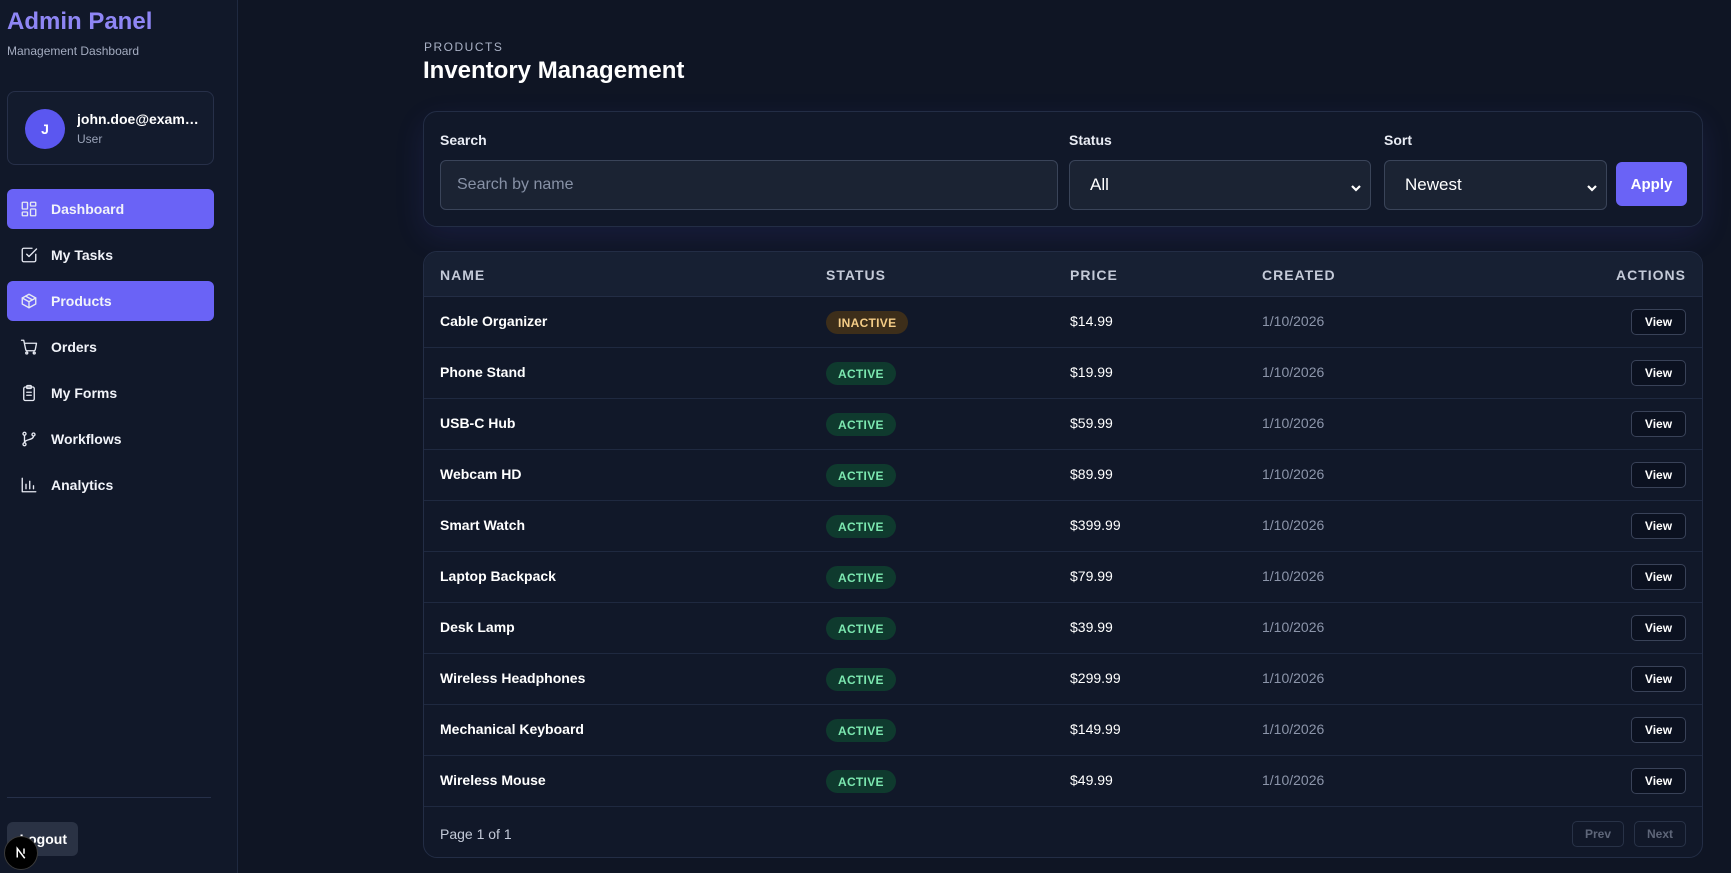 This screenshot has height=873, width=1731. What do you see at coordinates (110, 301) in the screenshot?
I see `sidebar-item-products: Products` at bounding box center [110, 301].